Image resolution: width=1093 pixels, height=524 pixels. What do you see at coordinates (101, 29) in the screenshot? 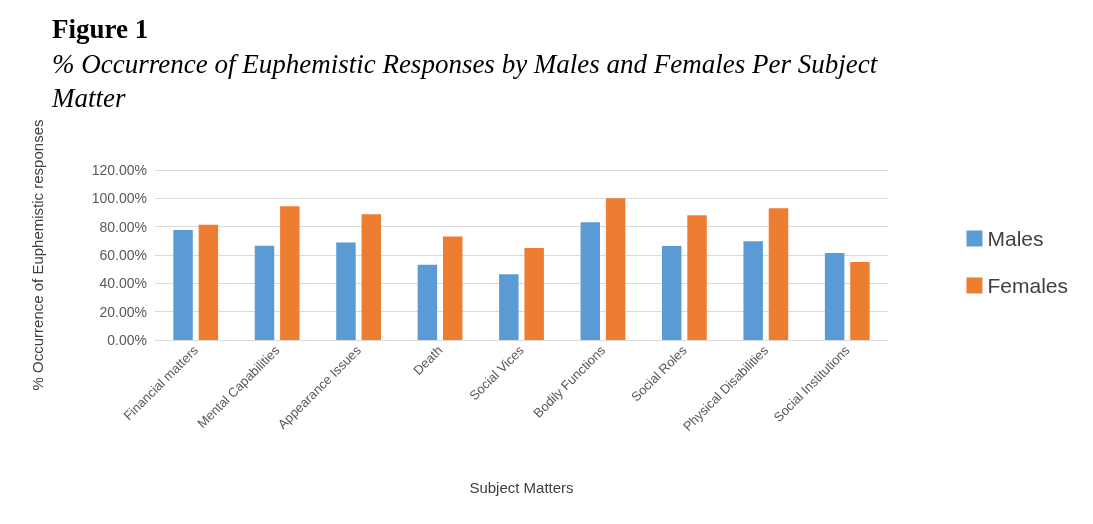
I see `chart-title: Figure 1` at bounding box center [101, 29].